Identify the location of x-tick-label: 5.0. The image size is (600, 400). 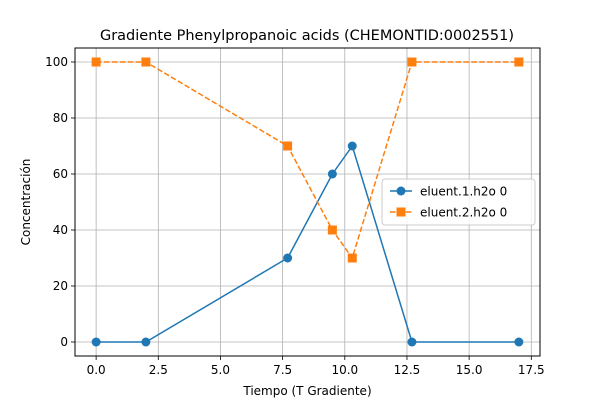
(220, 370).